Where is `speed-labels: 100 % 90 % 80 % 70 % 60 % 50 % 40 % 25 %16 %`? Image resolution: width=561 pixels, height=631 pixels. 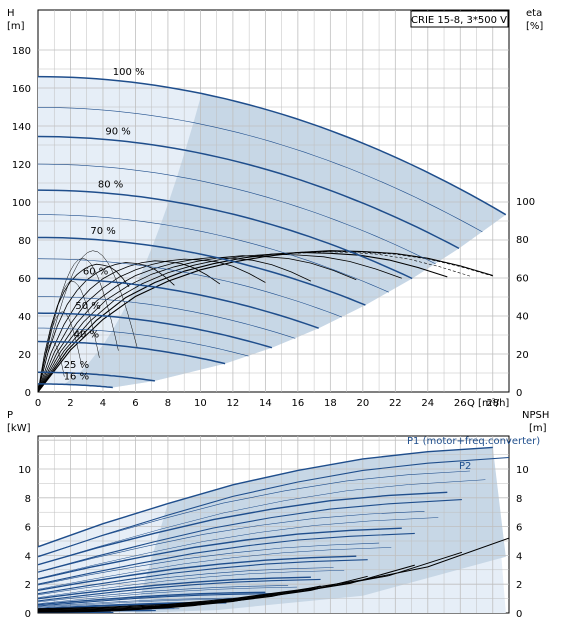
speed-labels: 100 % 90 % 80 % 70 % 60 % 50 % 40 % 25 %16 % is located at coordinates (104, 225).